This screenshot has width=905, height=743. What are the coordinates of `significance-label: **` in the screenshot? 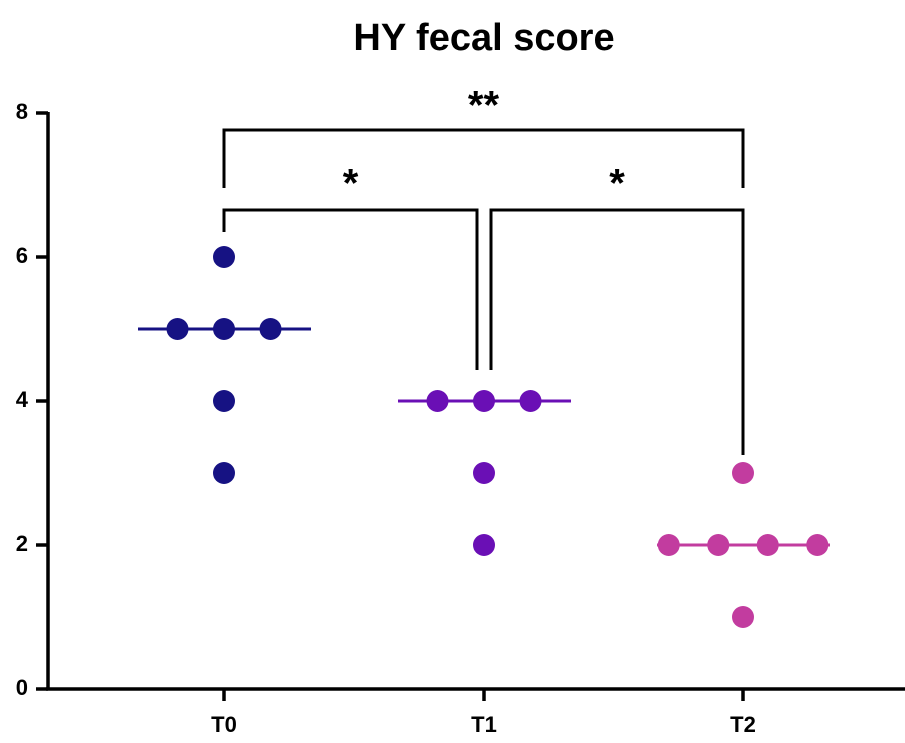 It's located at (484, 106).